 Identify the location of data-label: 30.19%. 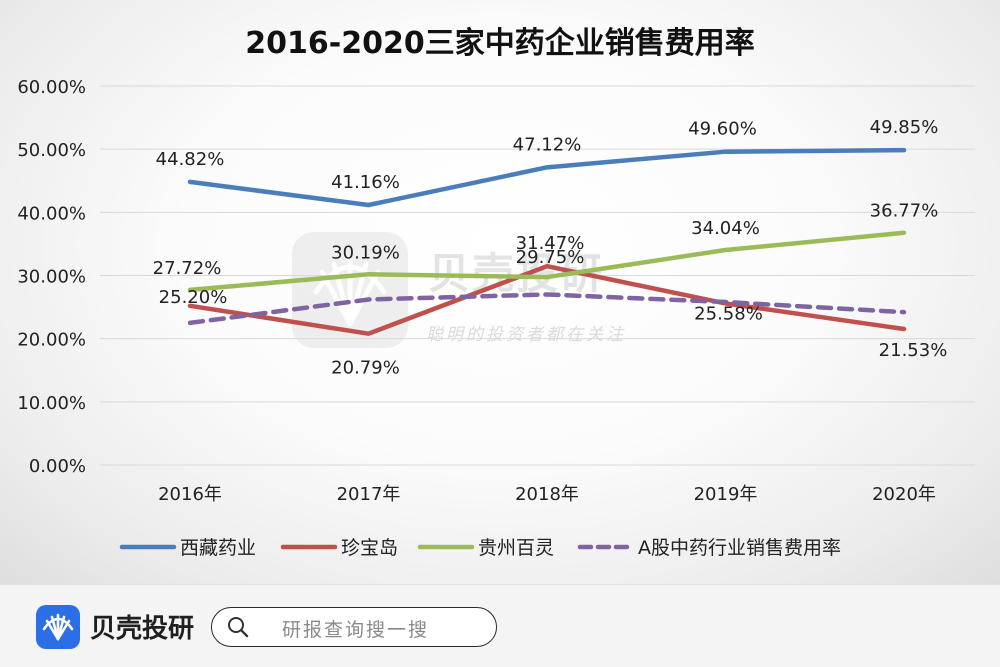
(365, 252).